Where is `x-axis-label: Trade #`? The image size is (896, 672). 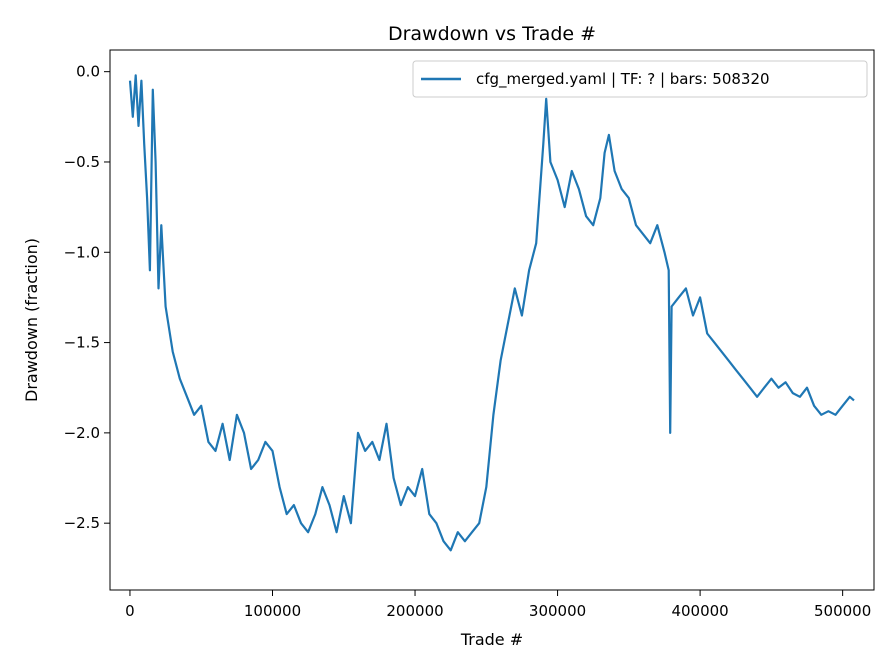
x-axis-label: Trade # is located at coordinates (491, 639).